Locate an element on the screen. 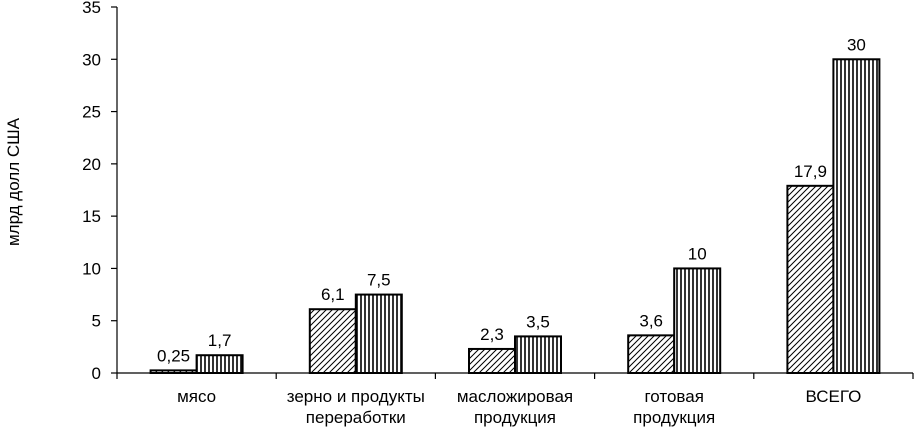 The image size is (914, 433). x-category-label: готовая продукция is located at coordinates (674, 407).